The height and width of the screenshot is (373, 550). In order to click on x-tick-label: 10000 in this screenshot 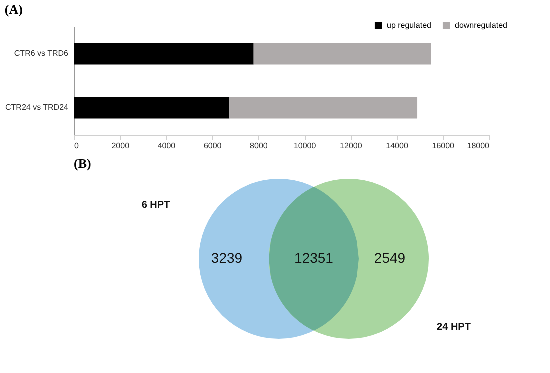, I will do `click(305, 146)`.